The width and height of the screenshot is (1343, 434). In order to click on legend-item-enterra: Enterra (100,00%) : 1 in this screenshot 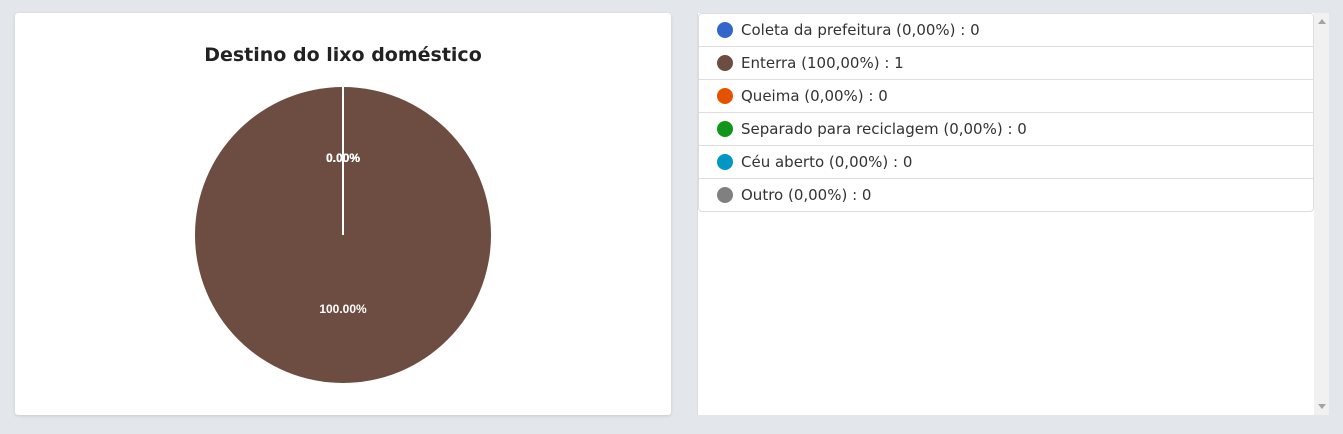, I will do `click(1006, 62)`.